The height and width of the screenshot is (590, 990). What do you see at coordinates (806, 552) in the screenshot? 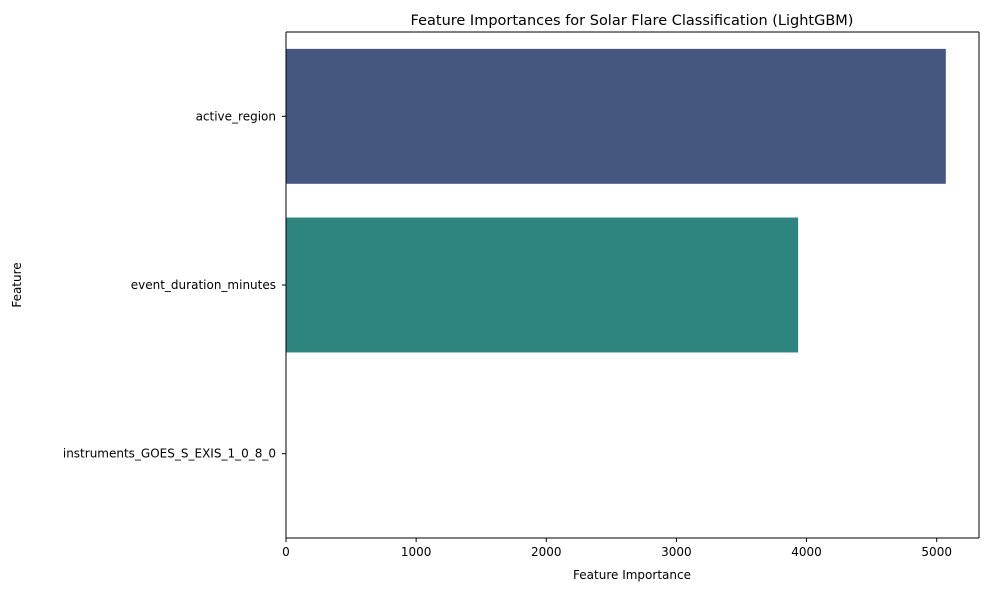
I see `x-tick-label: 4000` at bounding box center [806, 552].